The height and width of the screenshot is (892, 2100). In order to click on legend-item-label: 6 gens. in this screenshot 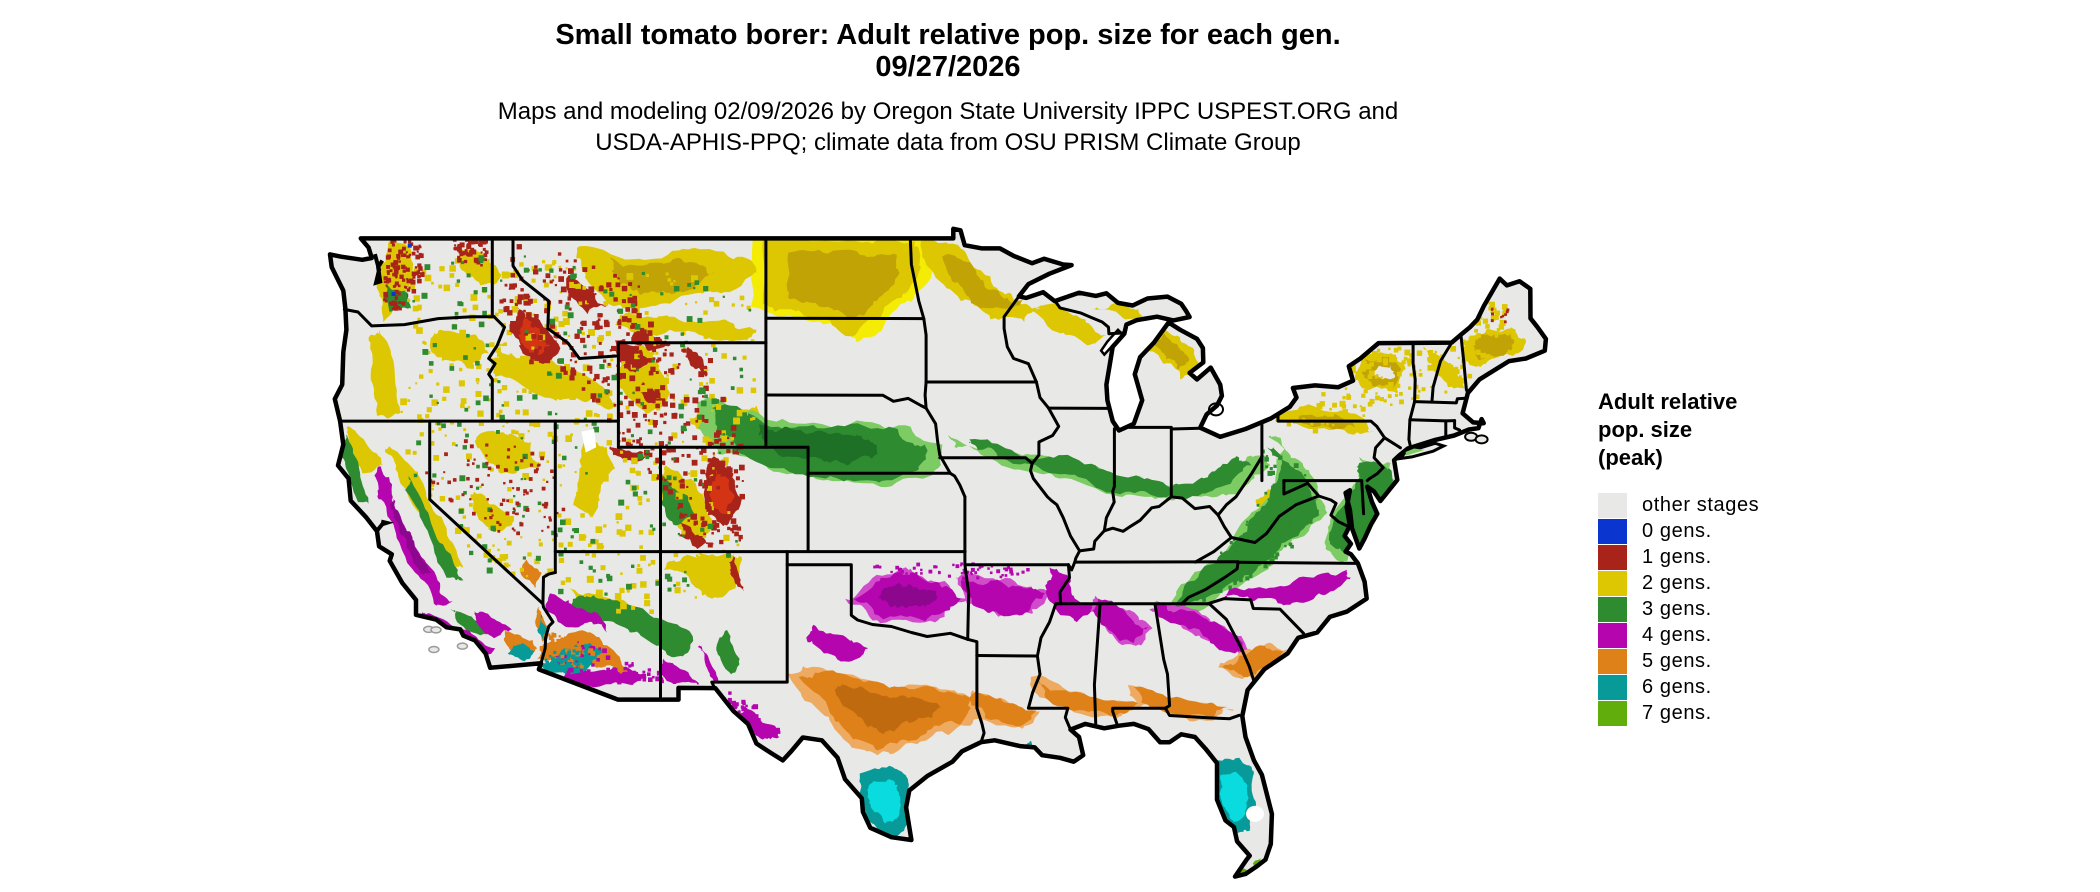, I will do `click(1677, 686)`.